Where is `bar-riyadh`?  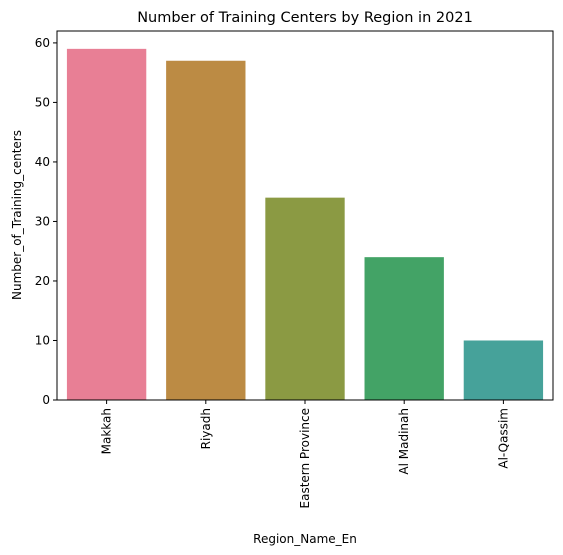 bar-riyadh is located at coordinates (206, 230).